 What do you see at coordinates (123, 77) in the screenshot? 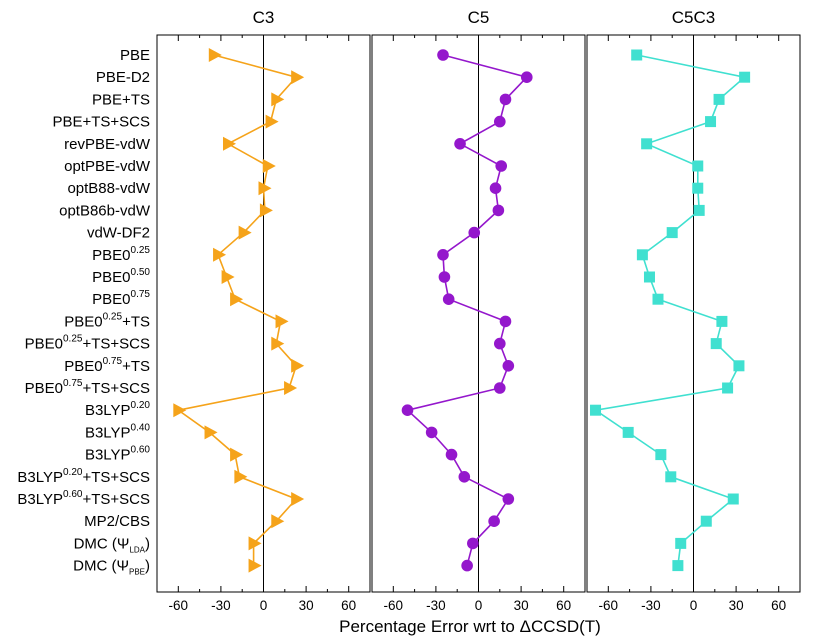
I see `method-label-base: PBE-D2` at bounding box center [123, 77].